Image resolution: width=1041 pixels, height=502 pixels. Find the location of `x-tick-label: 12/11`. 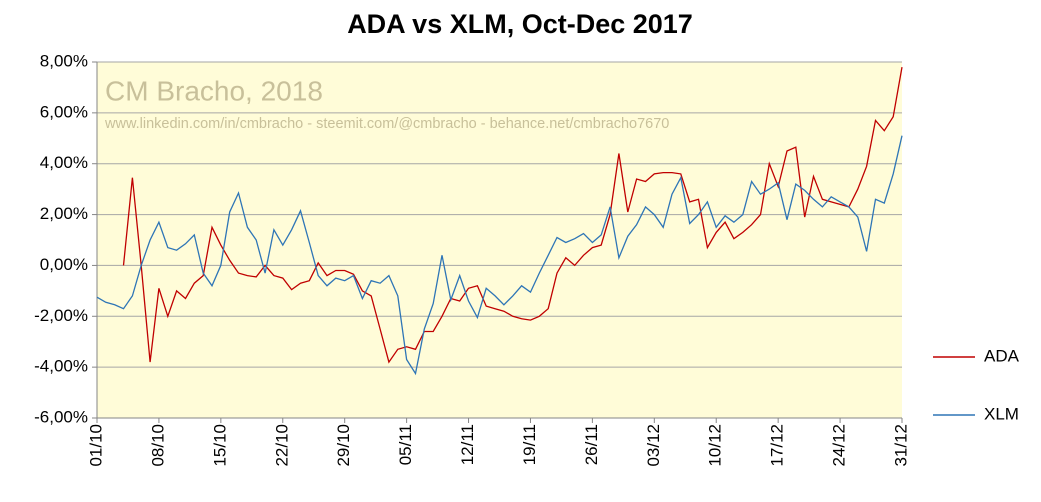

x-tick-label: 12/11 is located at coordinates (467, 444).